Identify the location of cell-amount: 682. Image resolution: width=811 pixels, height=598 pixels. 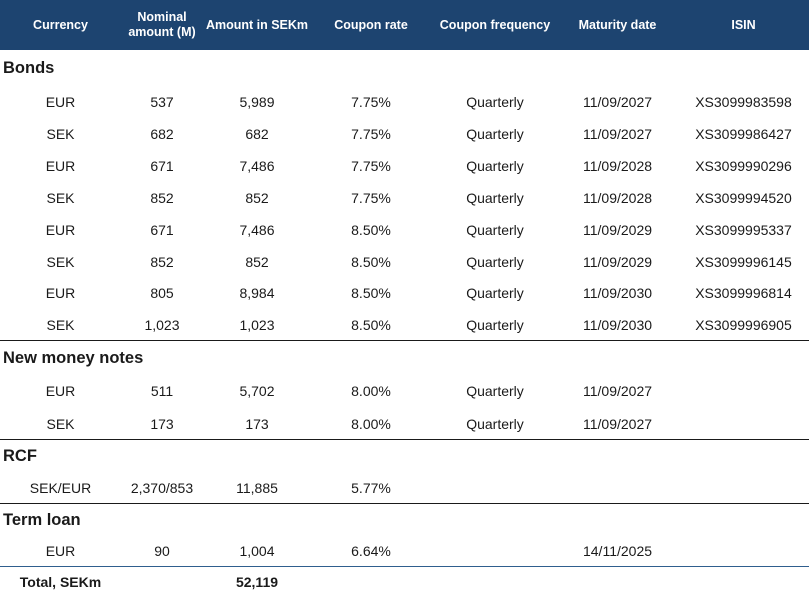
(257, 134).